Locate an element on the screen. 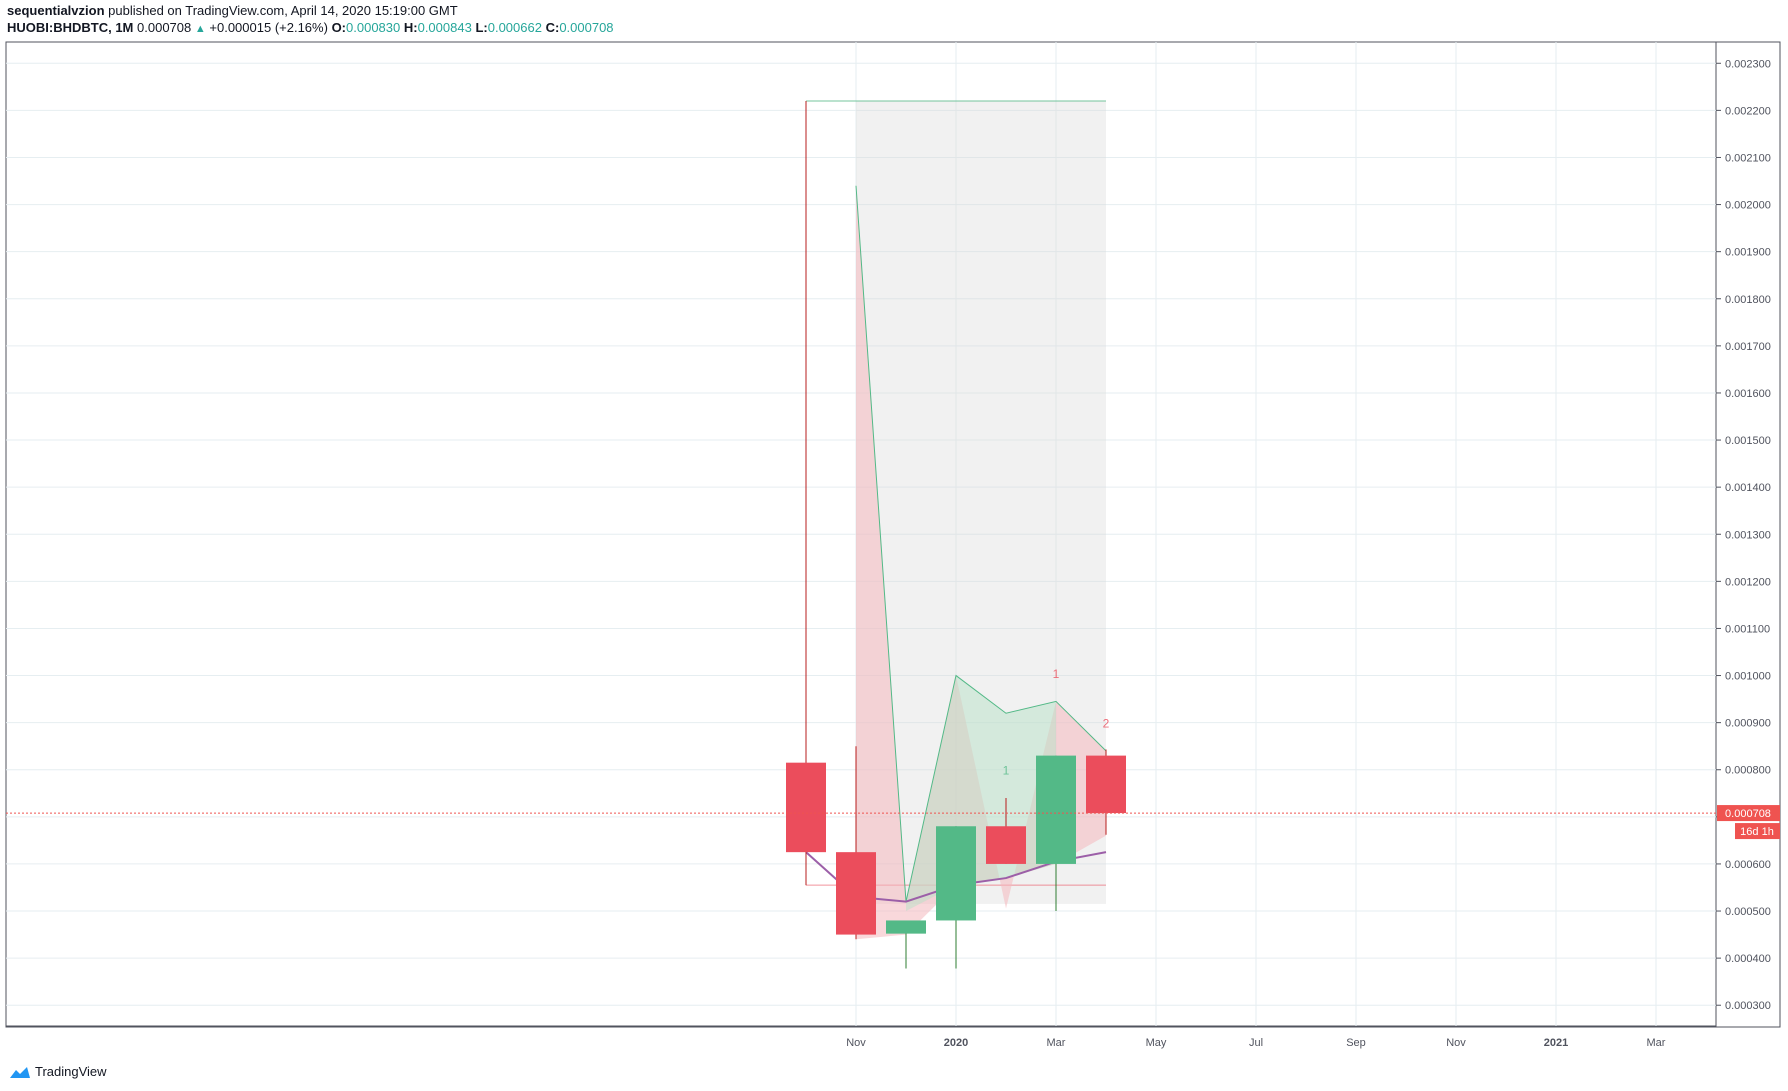  y-tick-label: 0.001900 is located at coordinates (1748, 253).